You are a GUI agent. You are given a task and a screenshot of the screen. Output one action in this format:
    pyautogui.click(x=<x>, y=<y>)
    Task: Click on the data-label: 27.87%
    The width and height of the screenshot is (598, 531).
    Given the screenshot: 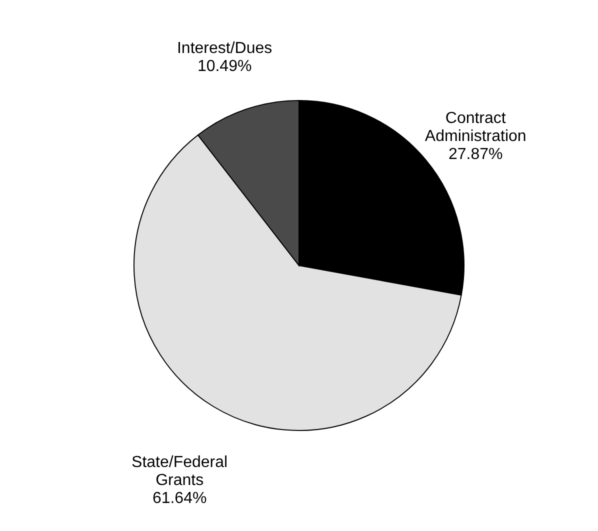 What is the action you would take?
    pyautogui.click(x=475, y=155)
    